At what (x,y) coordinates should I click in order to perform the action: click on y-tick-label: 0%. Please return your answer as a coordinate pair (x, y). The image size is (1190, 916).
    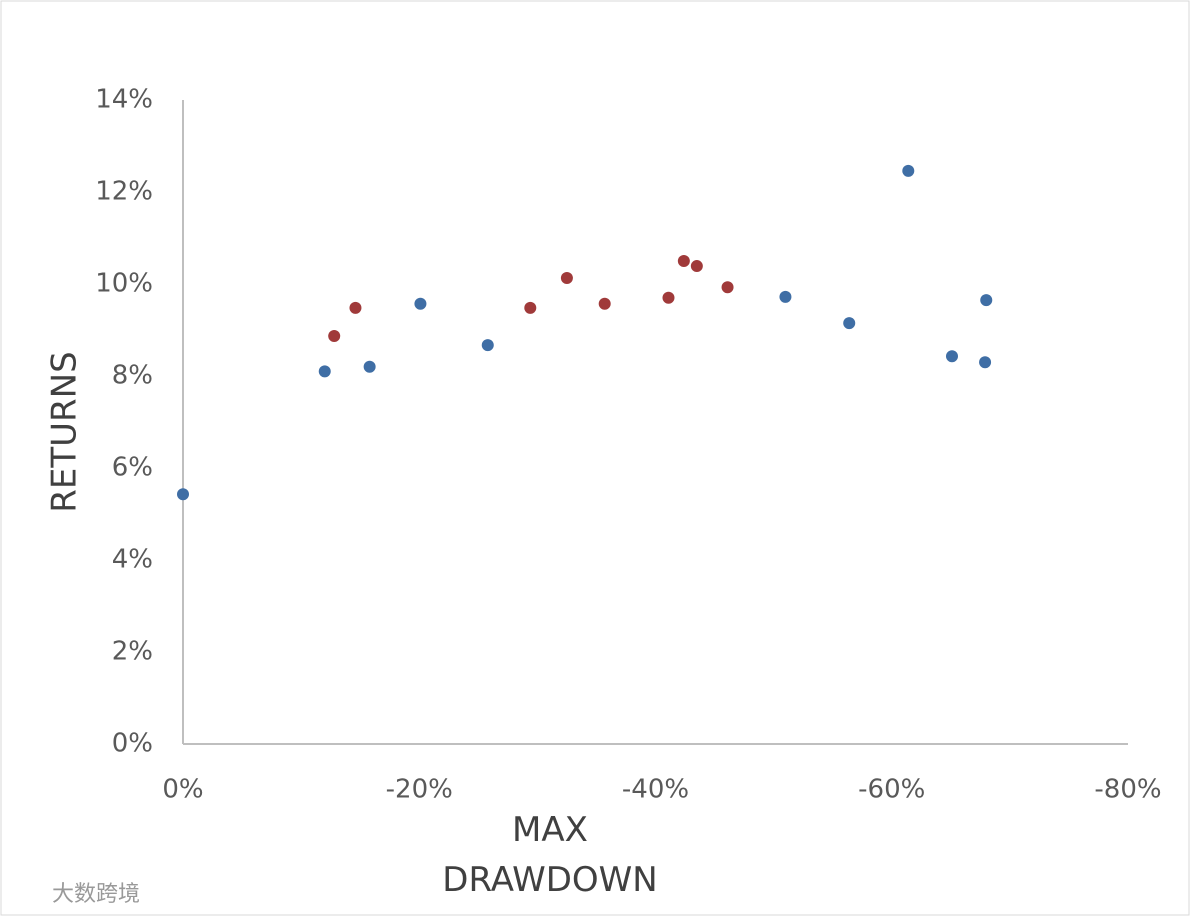
    Looking at the image, I should click on (132, 744).